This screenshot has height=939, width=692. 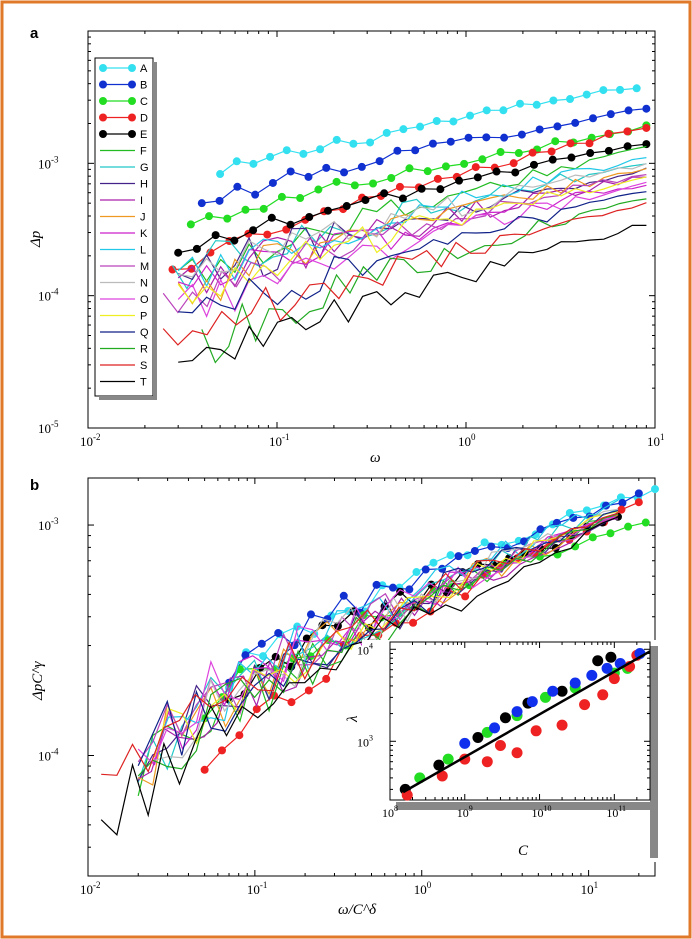 I want to click on legend-label-F: F, so click(x=143, y=152).